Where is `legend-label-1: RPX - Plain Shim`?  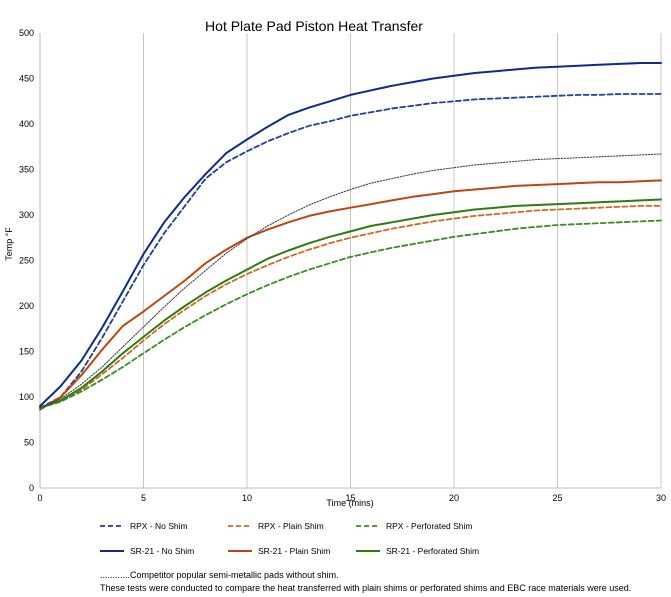
legend-label-1: RPX - Plain Shim is located at coordinates (291, 526).